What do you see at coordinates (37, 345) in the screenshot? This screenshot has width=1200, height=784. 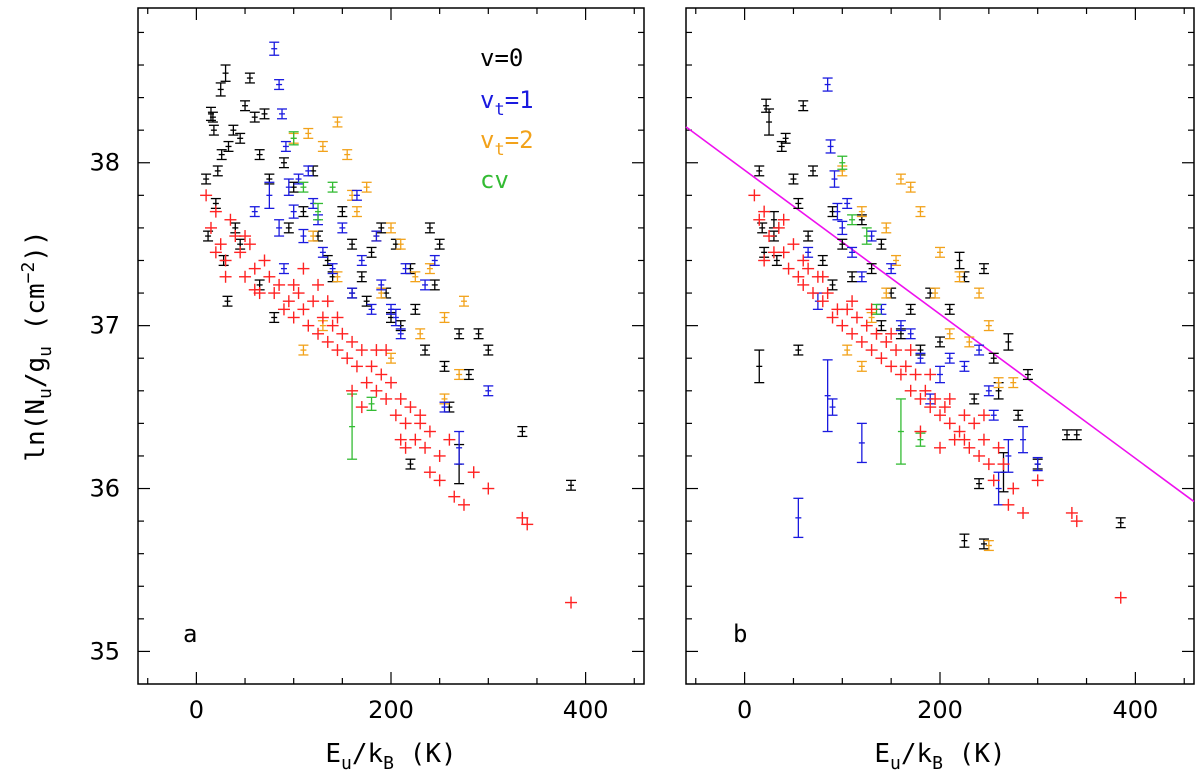 I see `y-axis-label: ln(Nu/gu (cm−2))` at bounding box center [37, 345].